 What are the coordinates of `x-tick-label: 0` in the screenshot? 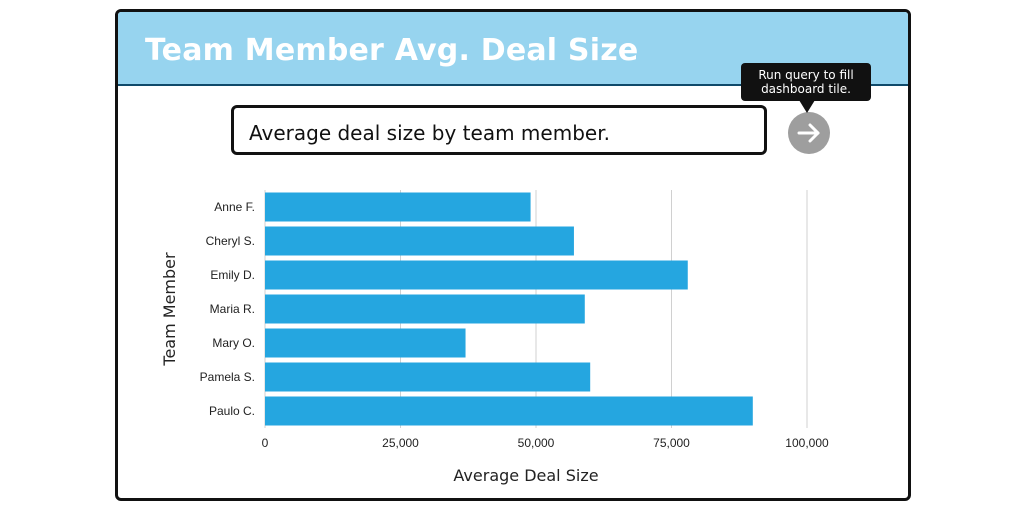 It's located at (265, 443).